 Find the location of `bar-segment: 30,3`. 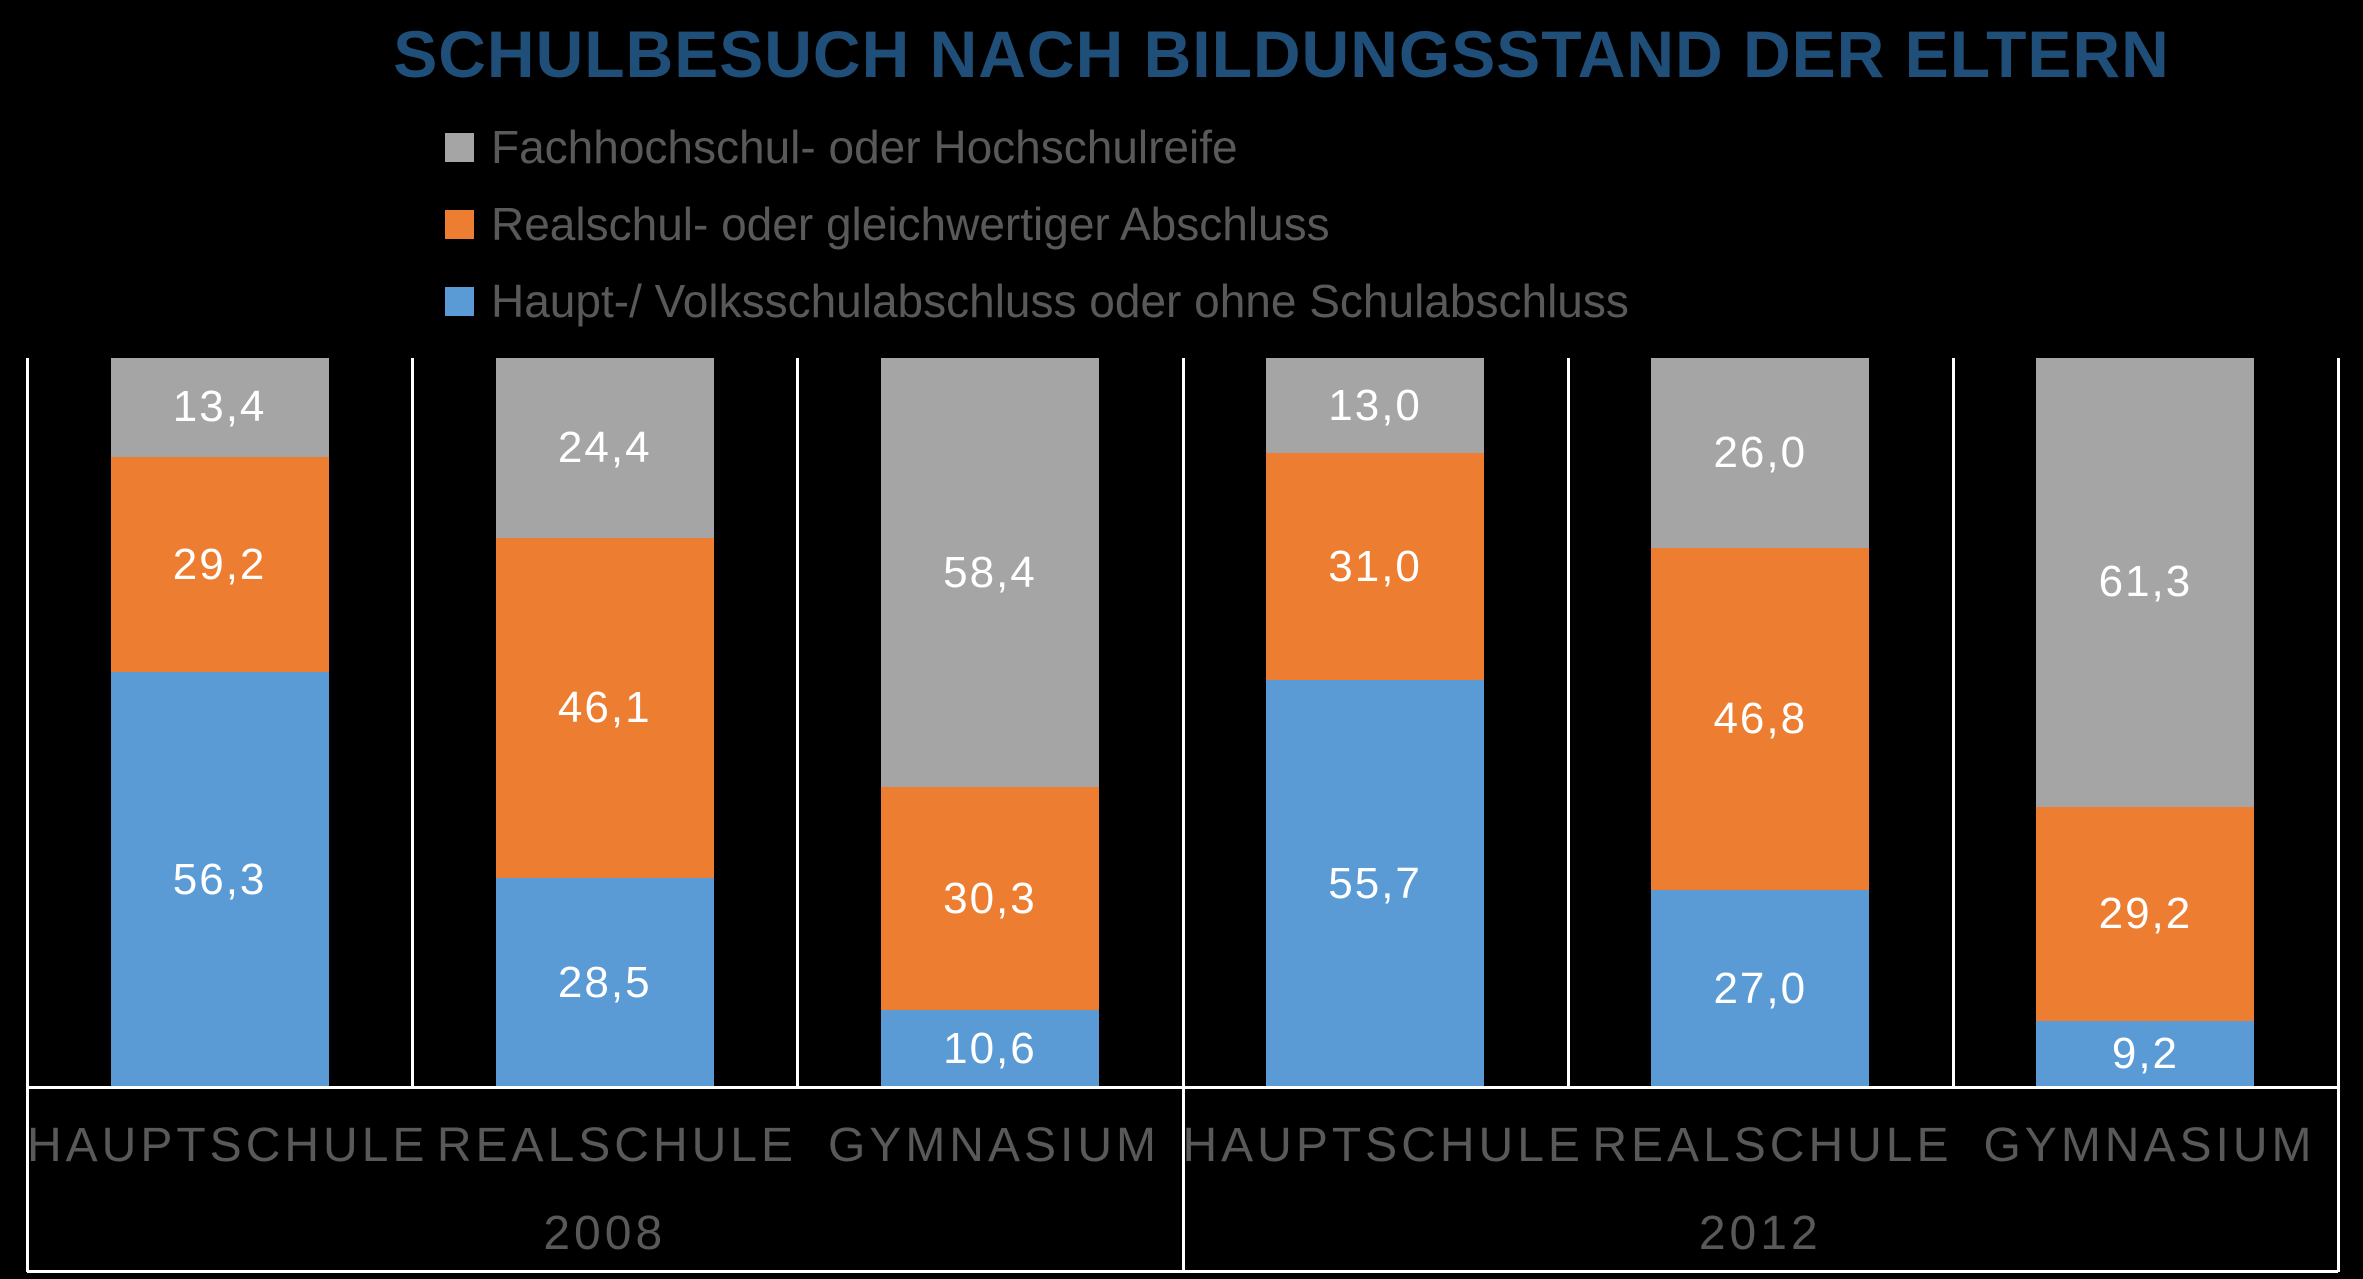

bar-segment: 30,3 is located at coordinates (989, 899).